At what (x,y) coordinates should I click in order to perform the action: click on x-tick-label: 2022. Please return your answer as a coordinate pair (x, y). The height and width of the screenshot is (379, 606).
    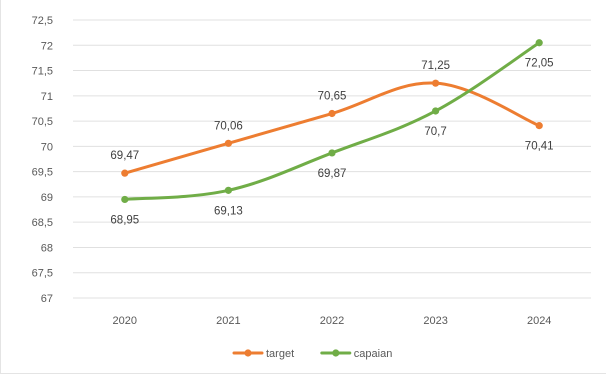
    Looking at the image, I should click on (332, 321).